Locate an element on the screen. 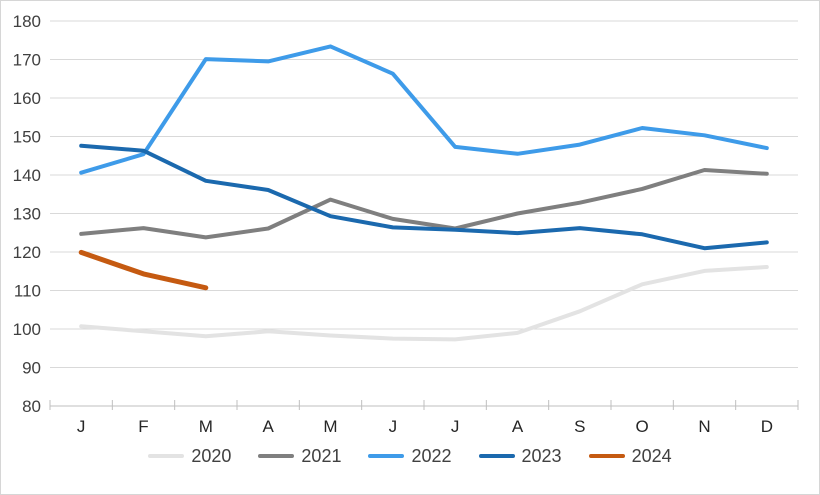 This screenshot has width=820, height=495. y-axis-tick-label: 130 is located at coordinates (27, 214).